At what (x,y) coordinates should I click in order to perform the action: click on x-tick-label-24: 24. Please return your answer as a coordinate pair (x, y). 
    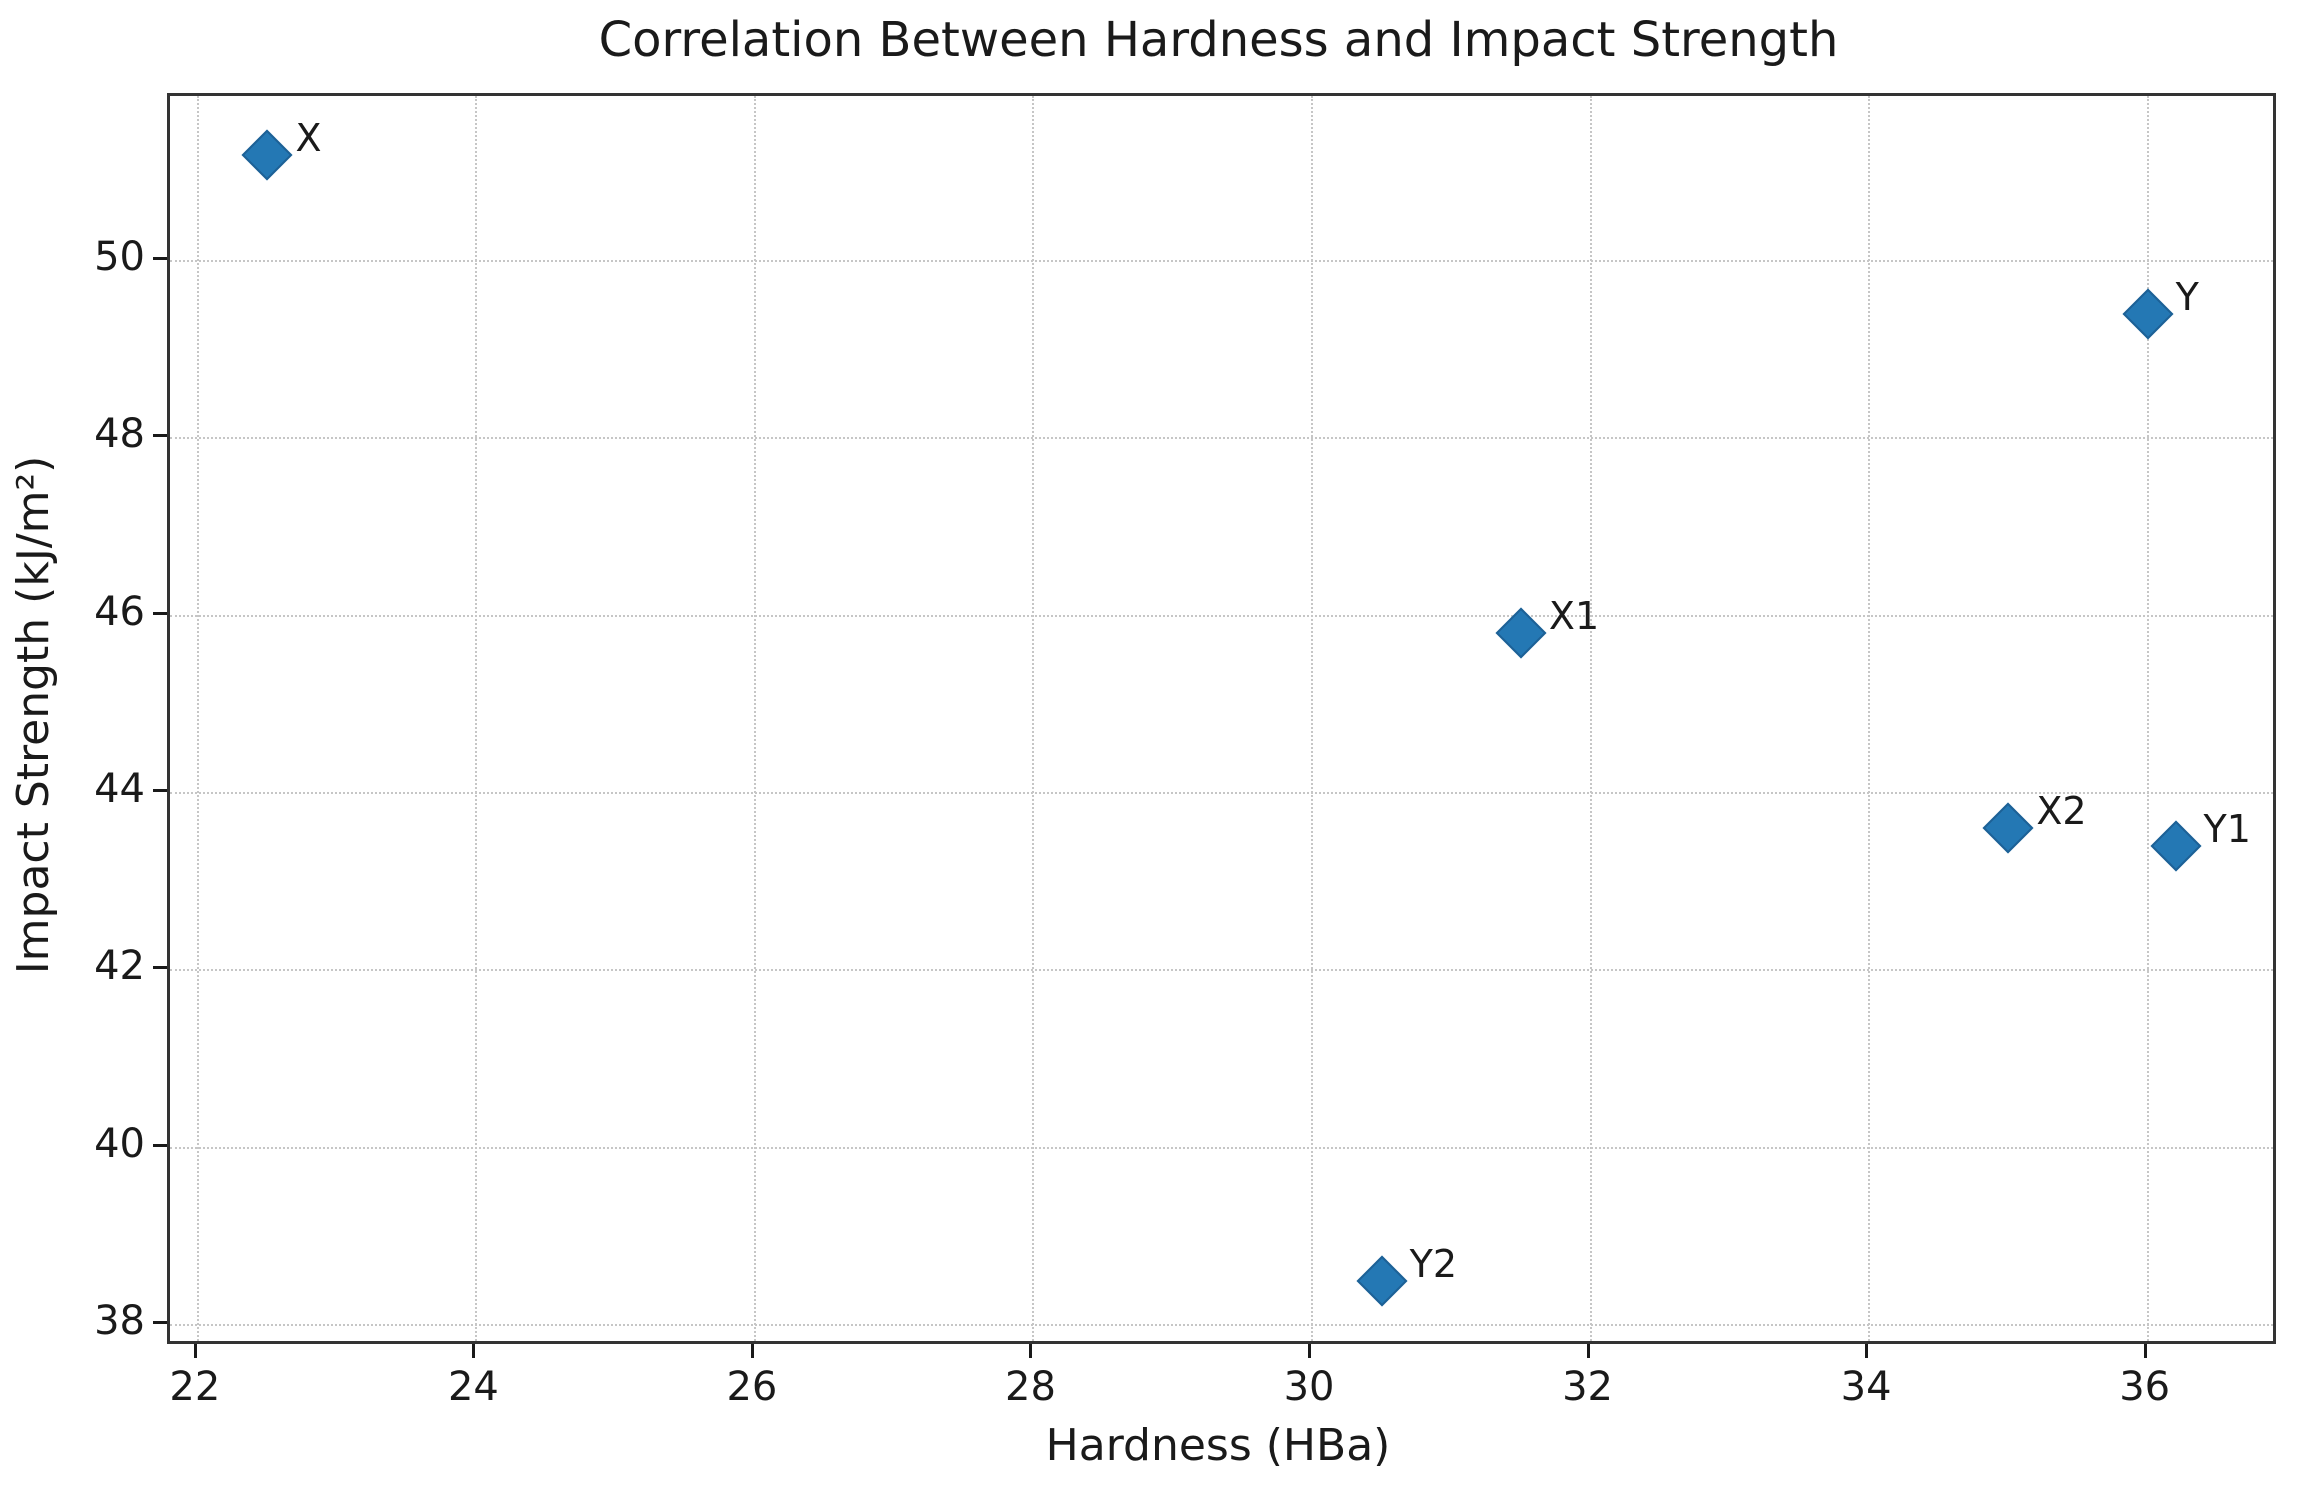
    Looking at the image, I should click on (473, 1387).